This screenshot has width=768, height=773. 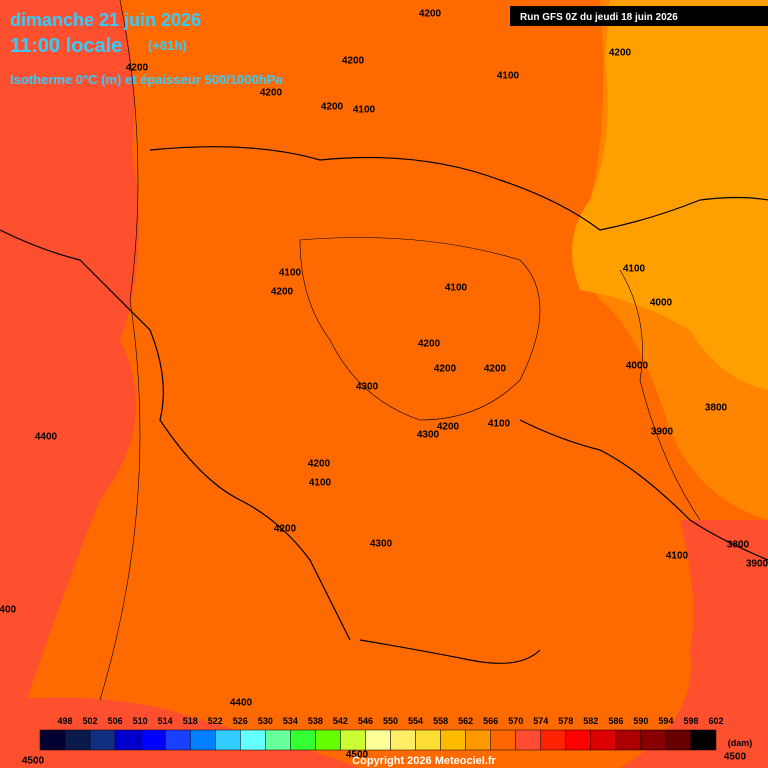 I want to click on legend-label: 498, so click(x=65, y=721).